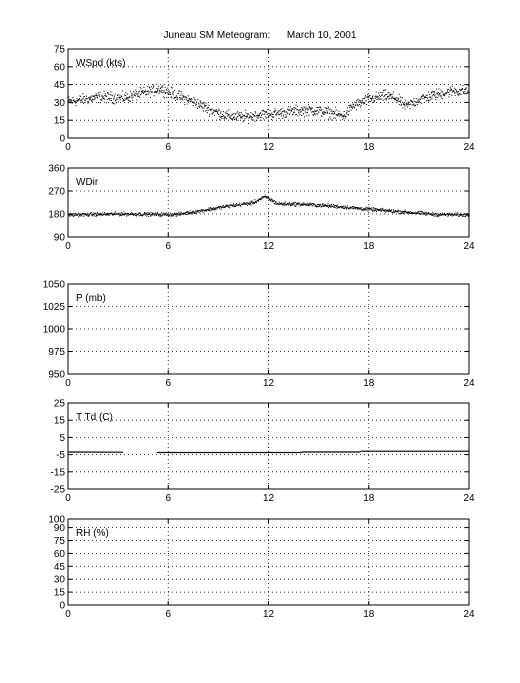 This screenshot has width=520, height=683. What do you see at coordinates (60, 554) in the screenshot?
I see `y-tick-label: 60` at bounding box center [60, 554].